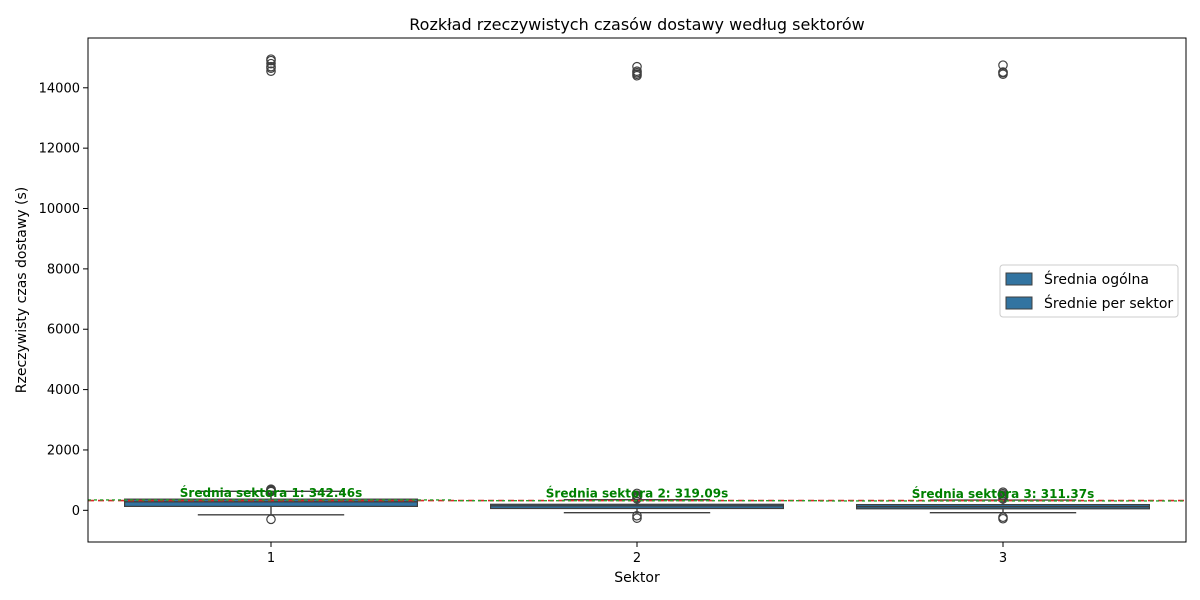 This screenshot has height=600, width=1200. Describe the element at coordinates (1003, 558) in the screenshot. I see `x-tick-label: 3` at that location.